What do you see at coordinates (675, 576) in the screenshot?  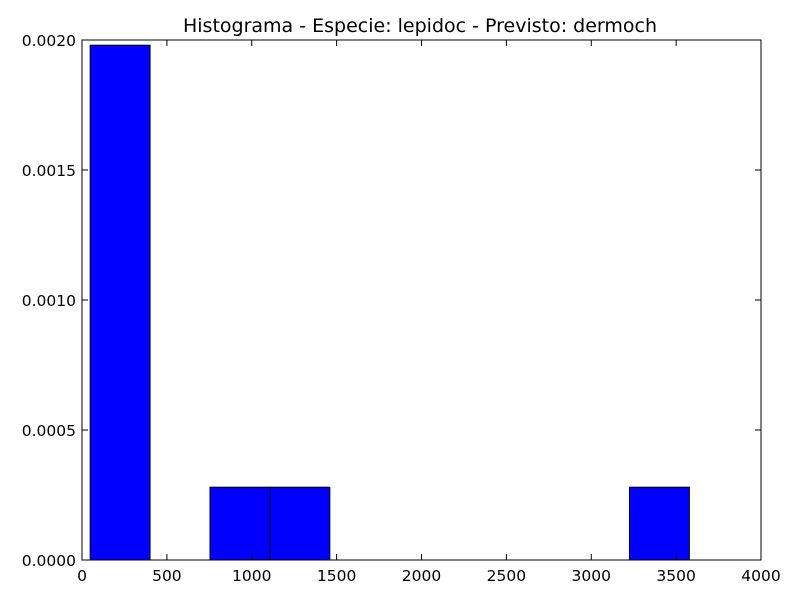 I see `x-tick-label: 3500` at bounding box center [675, 576].